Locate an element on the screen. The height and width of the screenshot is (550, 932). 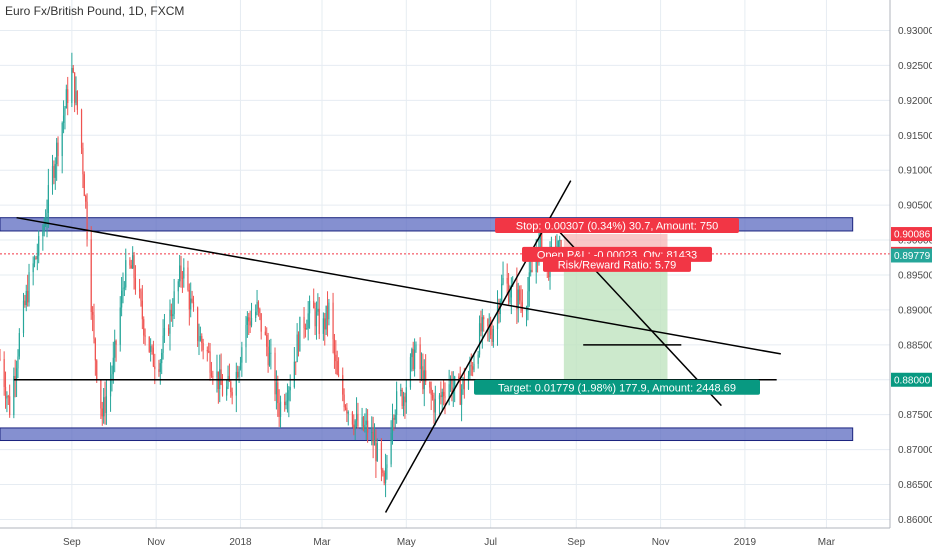
risk-reward-label: Risk/Reward Ratio: 5.79 is located at coordinates (617, 265).